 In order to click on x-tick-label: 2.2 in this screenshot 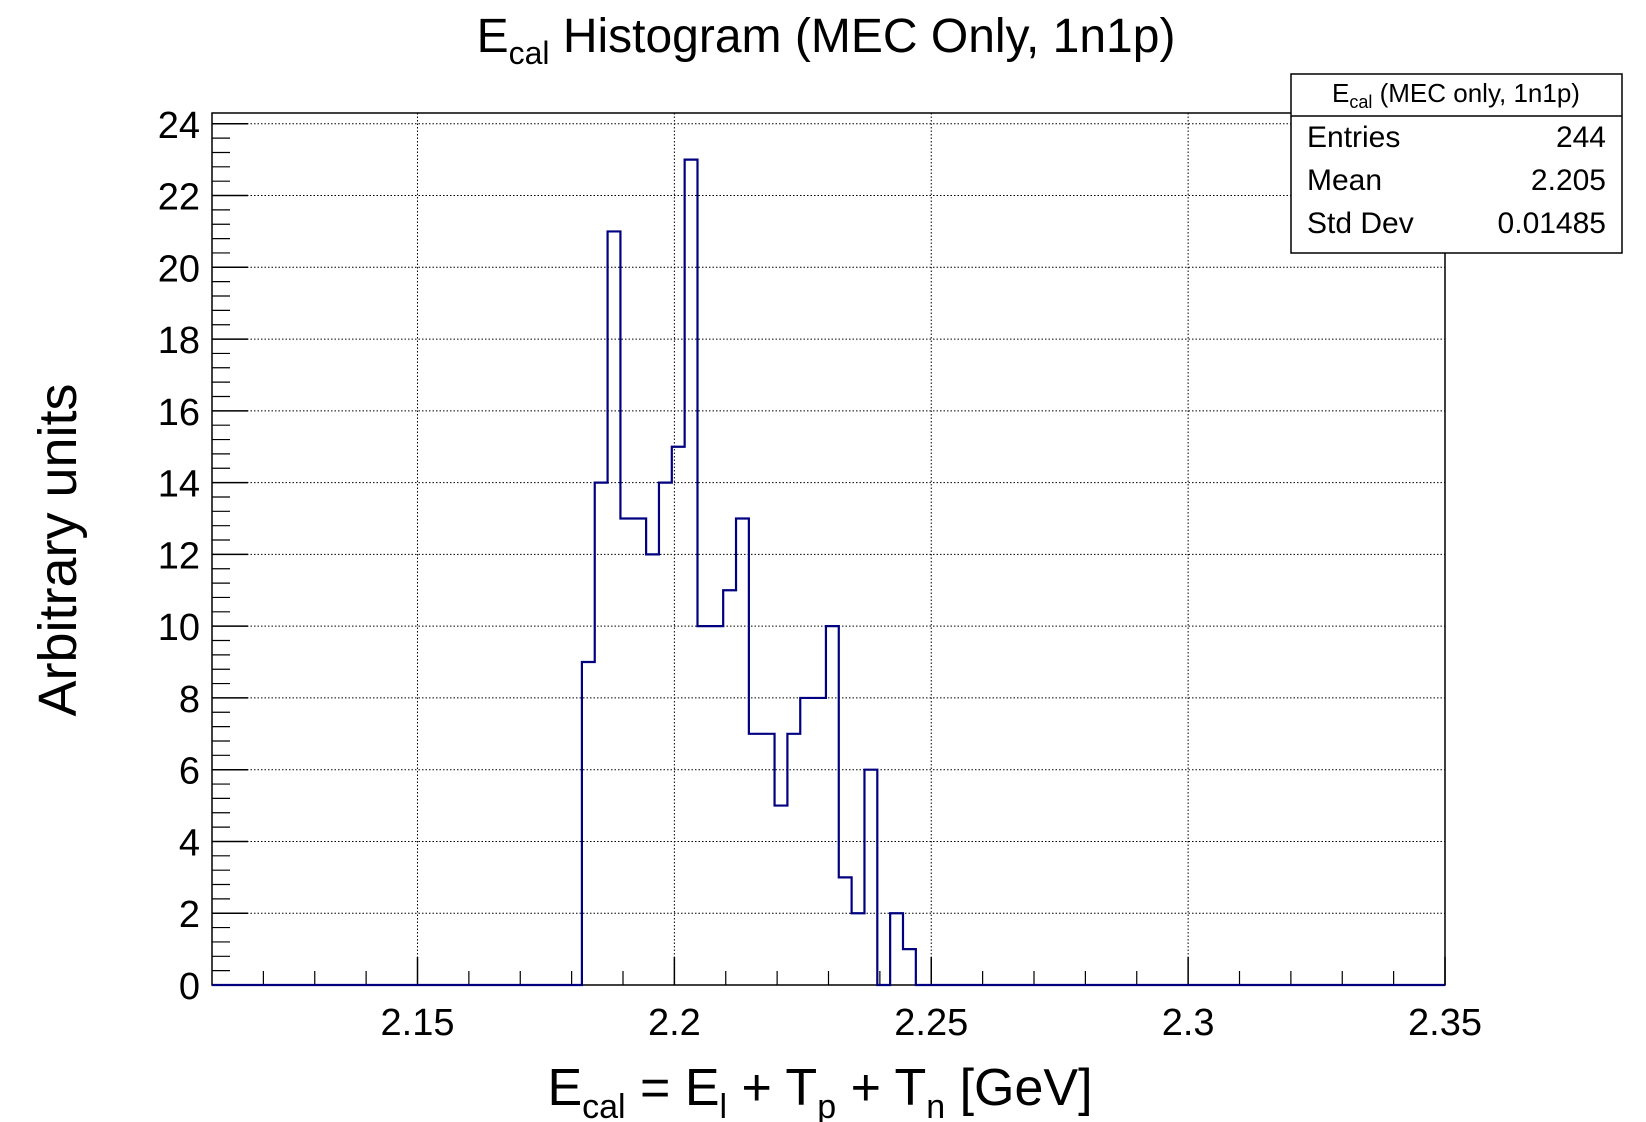, I will do `click(674, 1023)`.